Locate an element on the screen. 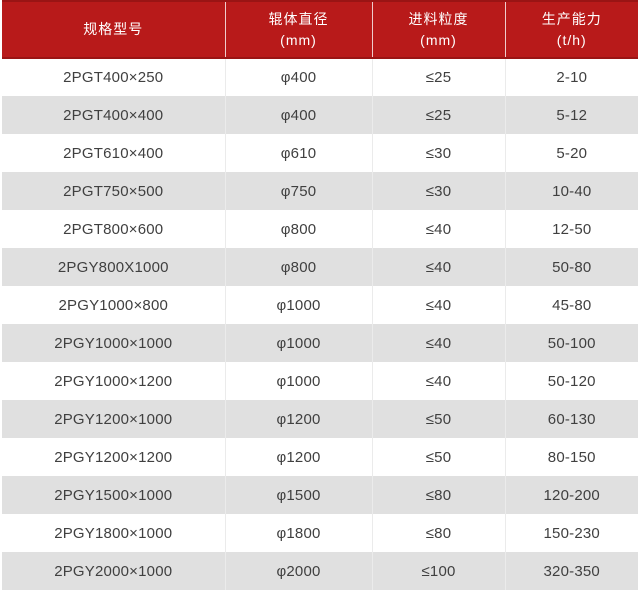  model-cell: 2PGT610×400 is located at coordinates (113, 153).